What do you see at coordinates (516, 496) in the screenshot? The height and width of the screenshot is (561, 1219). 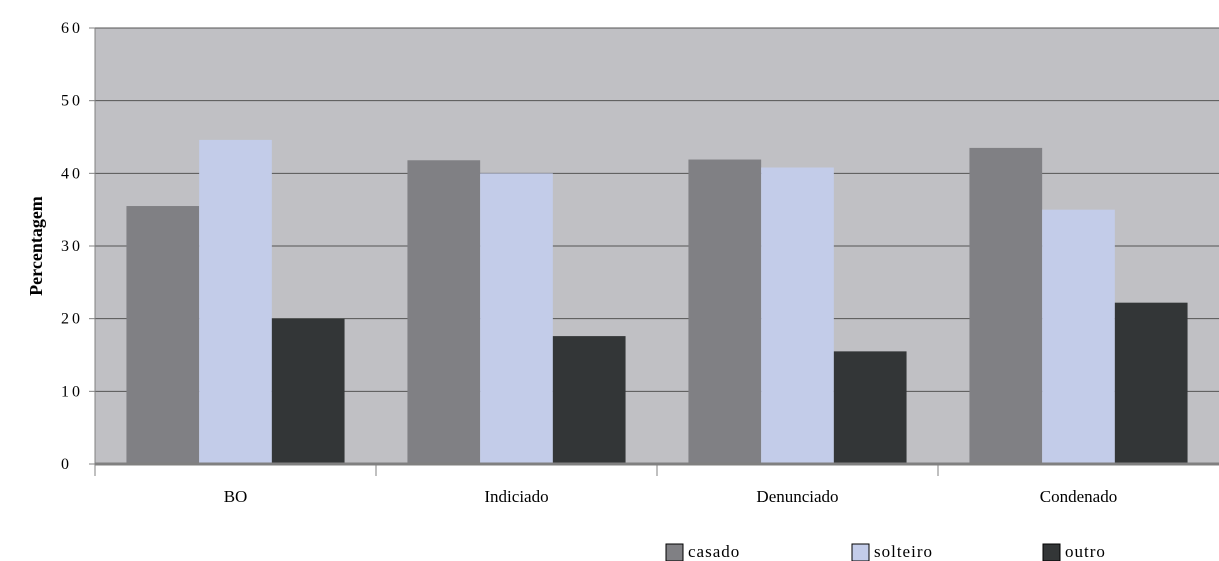 I see `x-category-label: Indiciado` at bounding box center [516, 496].